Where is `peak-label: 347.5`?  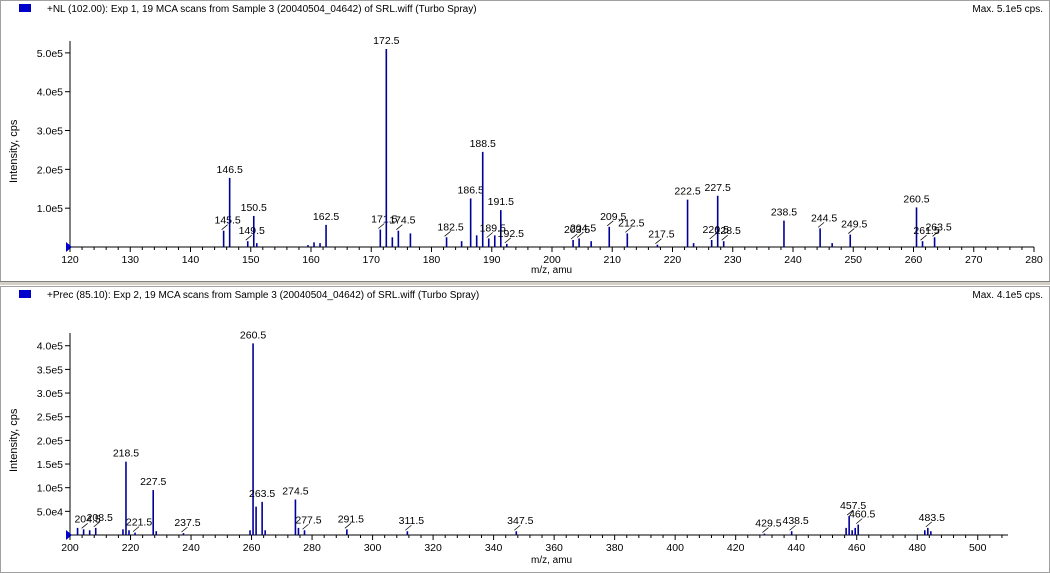 peak-label: 347.5 is located at coordinates (520, 521).